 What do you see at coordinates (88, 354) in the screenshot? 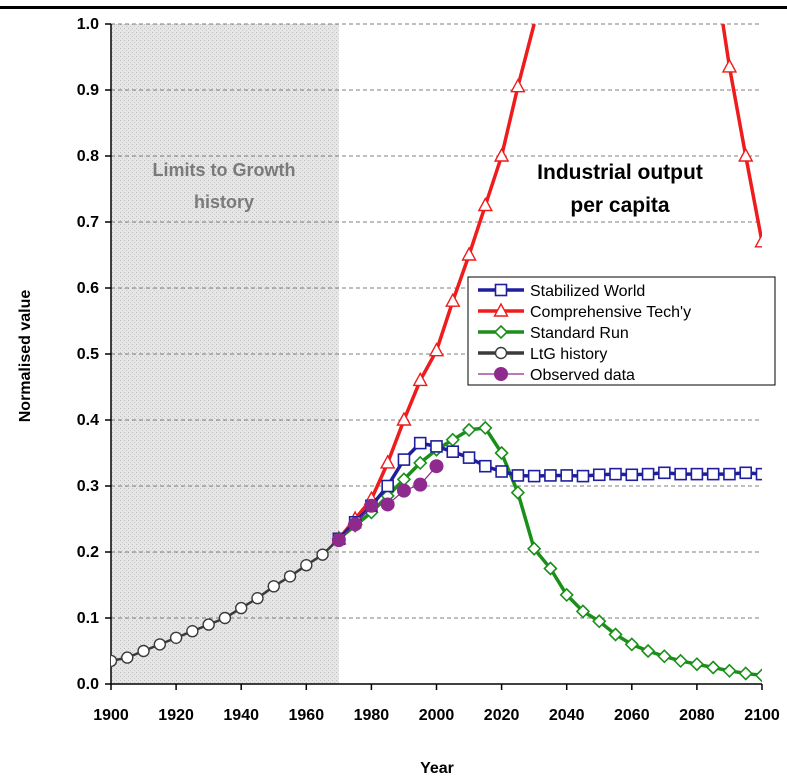
I see `y-tick-label: 0.5` at bounding box center [88, 354].